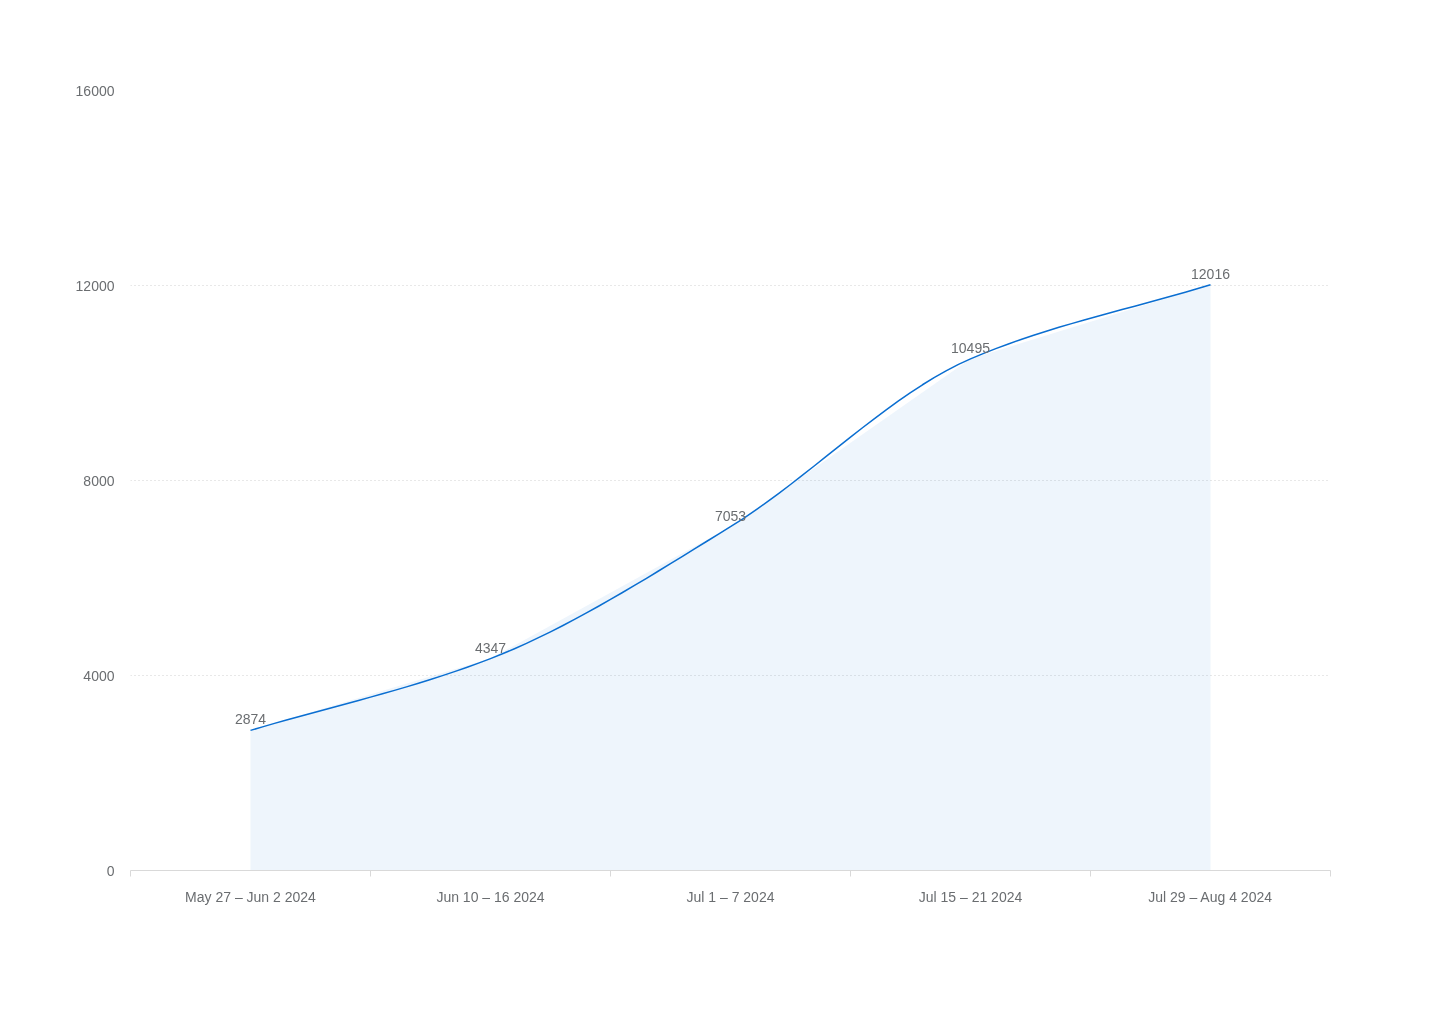 This screenshot has height=1022, width=1456. Describe the element at coordinates (730, 515) in the screenshot. I see `data-label: 7053` at that location.